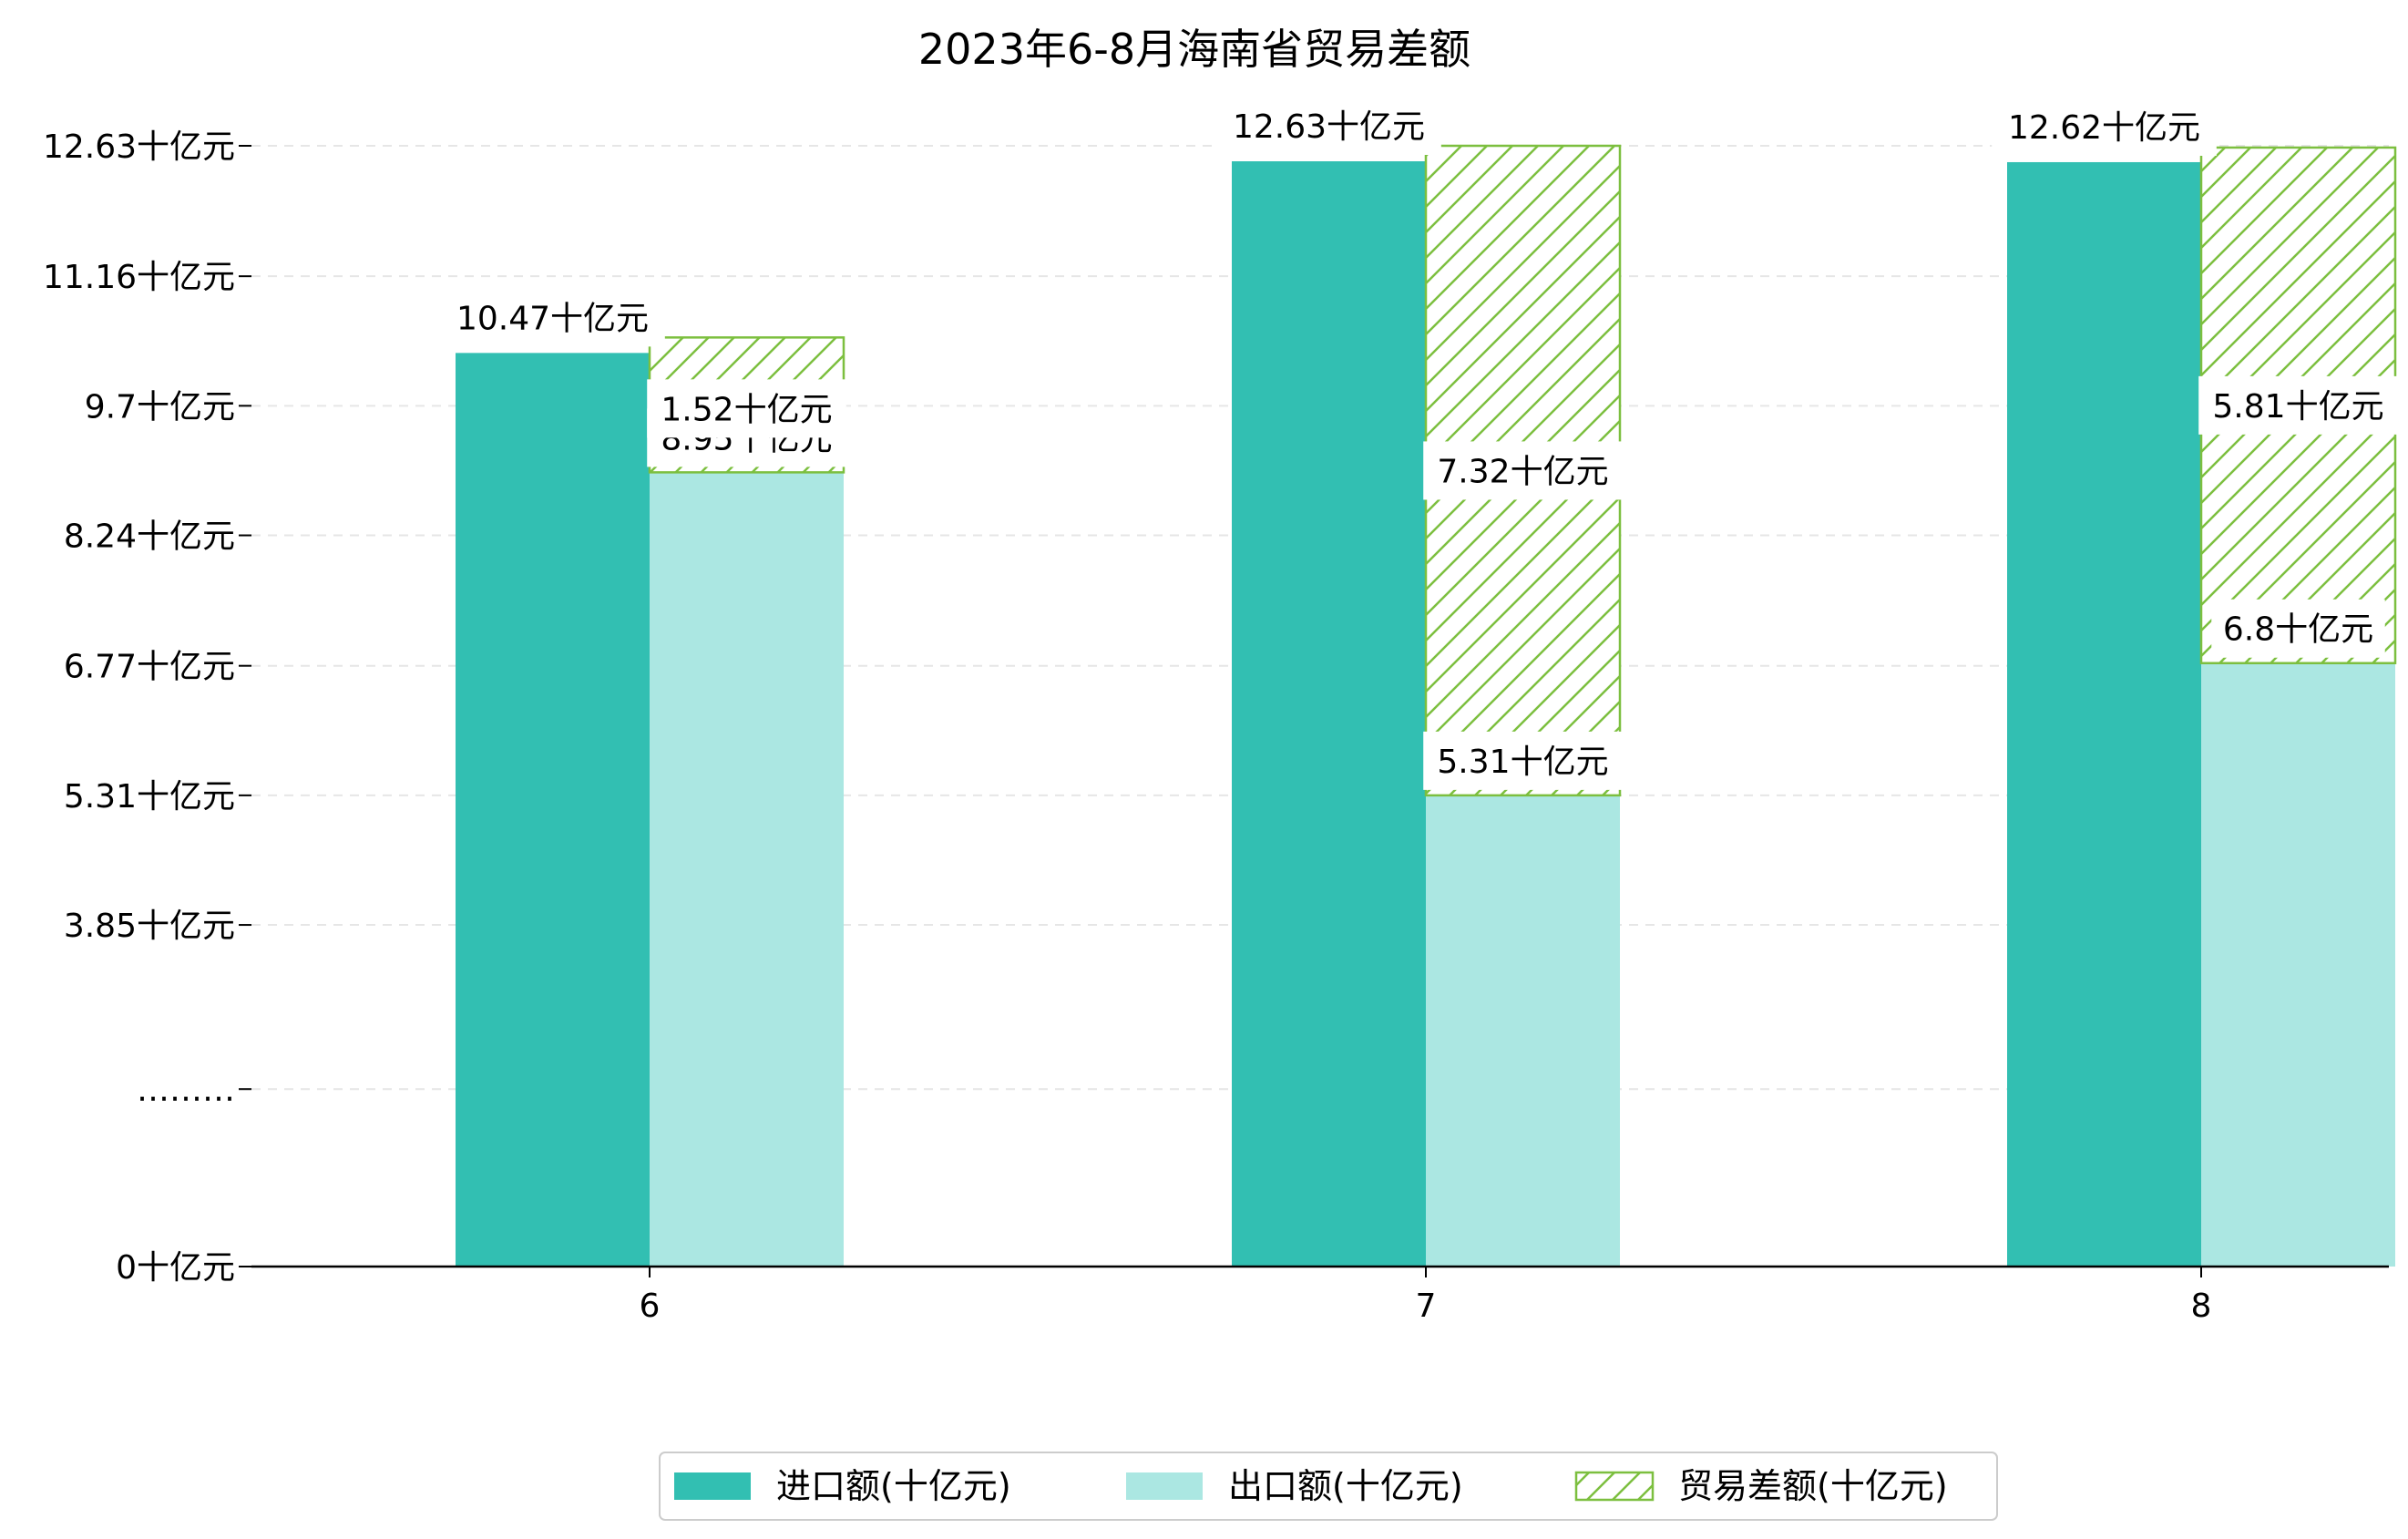  Describe the element at coordinates (149, 927) in the screenshot. I see `y-tick-label: 3.85十亿元` at that location.